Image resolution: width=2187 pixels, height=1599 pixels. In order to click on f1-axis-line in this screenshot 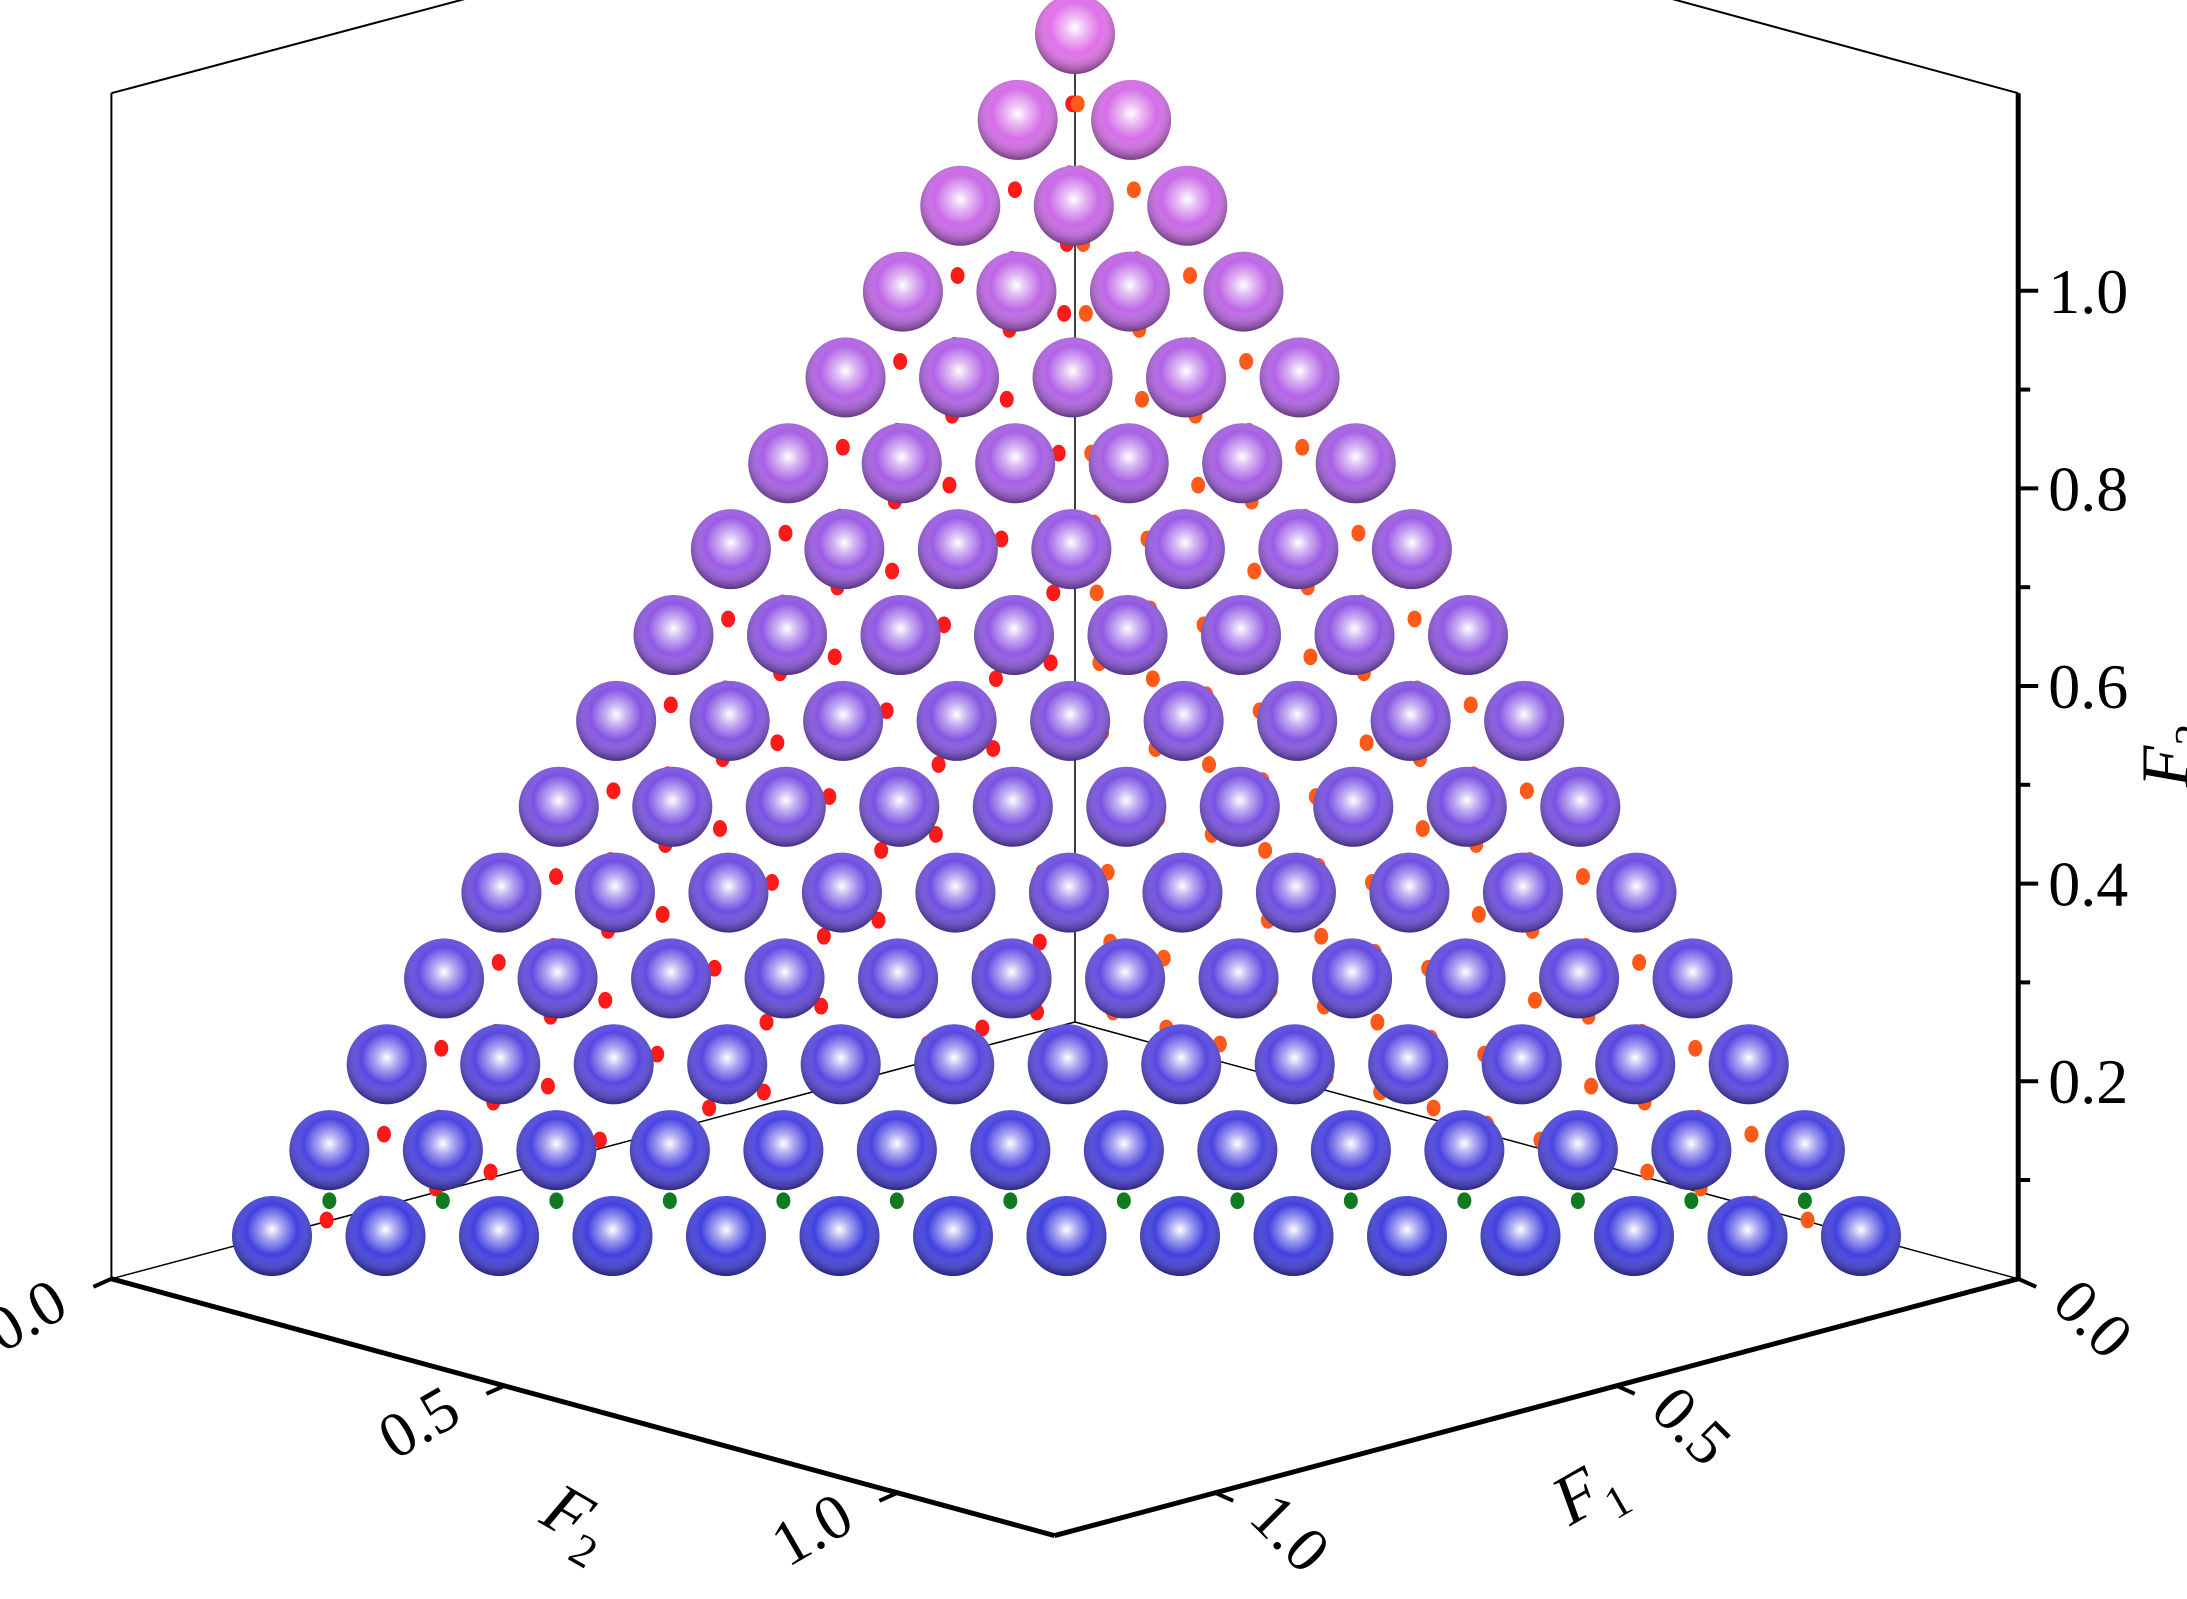, I will do `click(1536, 1407)`.